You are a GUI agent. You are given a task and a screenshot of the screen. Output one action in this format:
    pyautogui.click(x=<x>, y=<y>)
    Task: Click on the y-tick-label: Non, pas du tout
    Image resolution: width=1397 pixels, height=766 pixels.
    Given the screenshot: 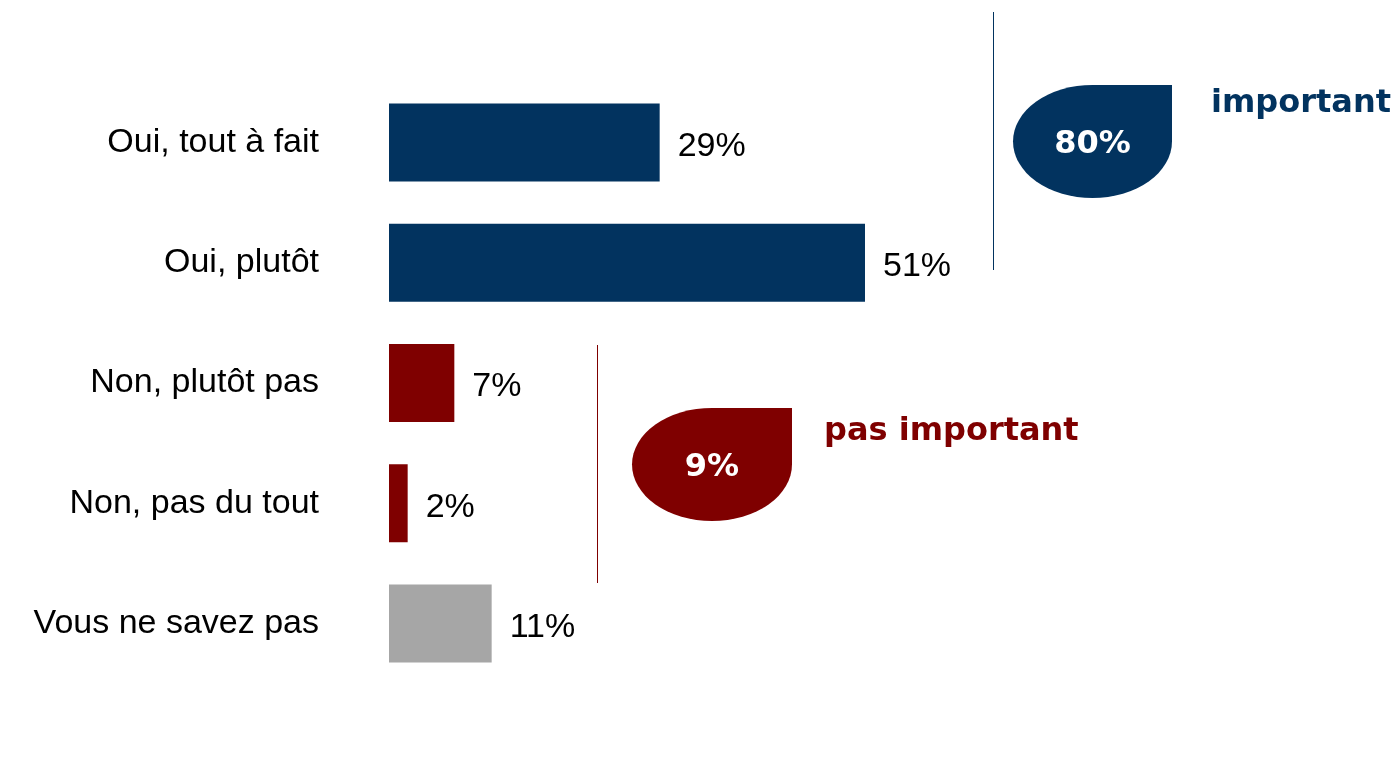 What is the action you would take?
    pyautogui.click(x=194, y=500)
    